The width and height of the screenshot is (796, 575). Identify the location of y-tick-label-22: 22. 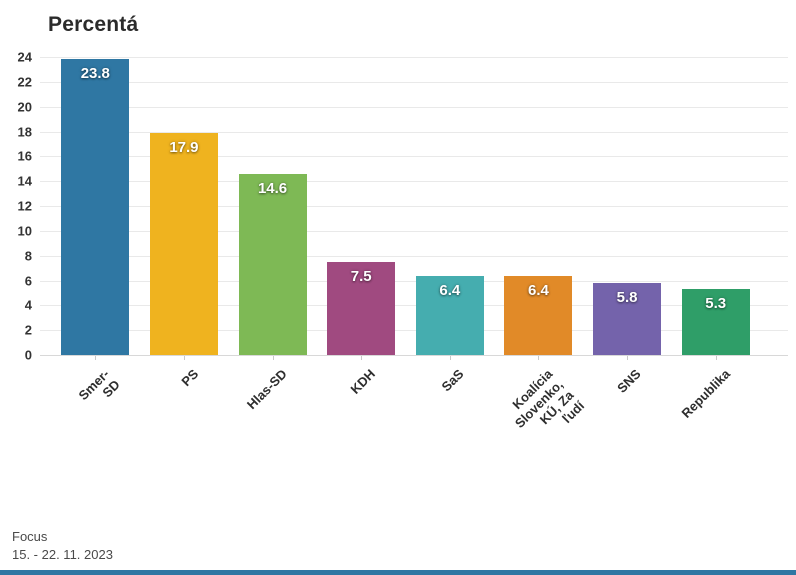
(24, 82).